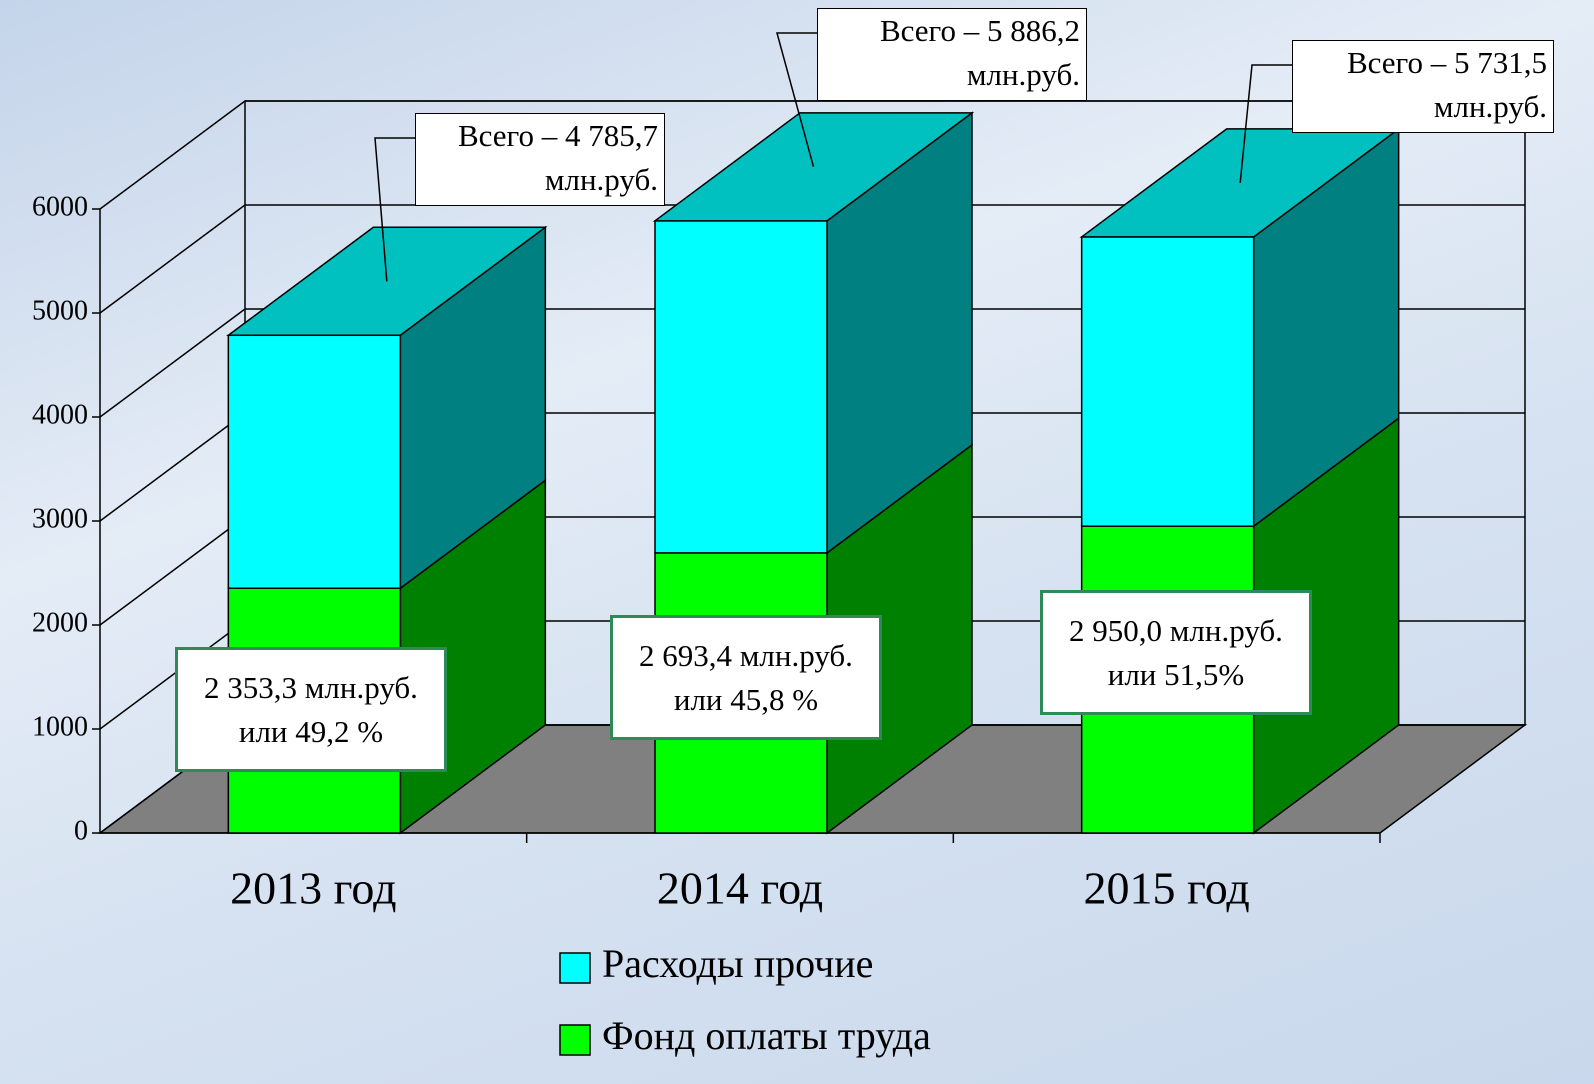 Image resolution: width=1594 pixels, height=1084 pixels. I want to click on data-label: 2 693,4 млн.руб. или 45,8 %, so click(746, 677).